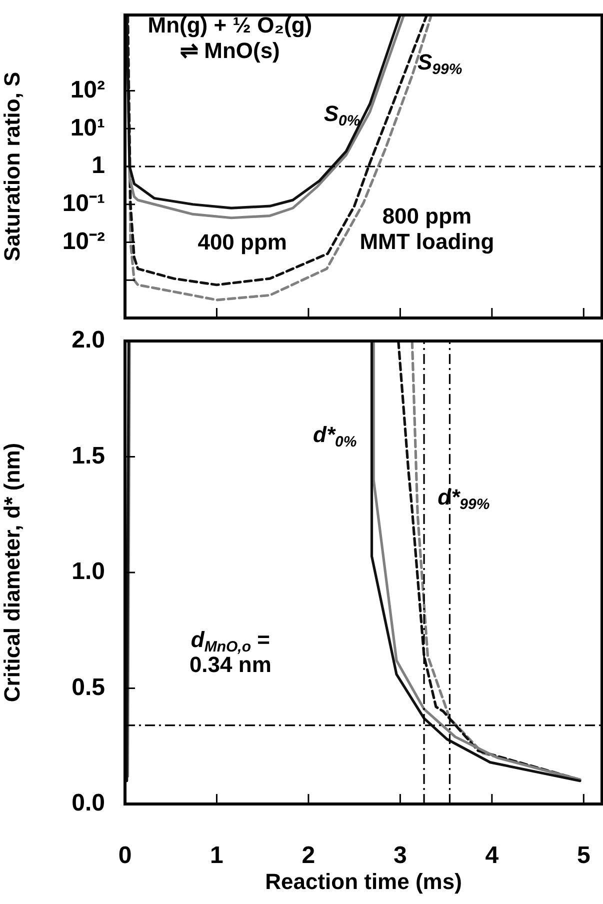 The width and height of the screenshot is (603, 904). I want to click on x-tick-label: 3, so click(400, 856).